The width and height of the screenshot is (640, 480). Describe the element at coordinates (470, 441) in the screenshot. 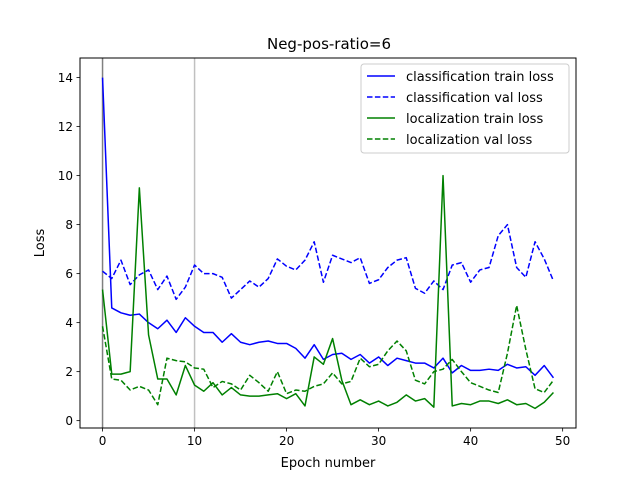

I see `x-tick-label: 40` at that location.